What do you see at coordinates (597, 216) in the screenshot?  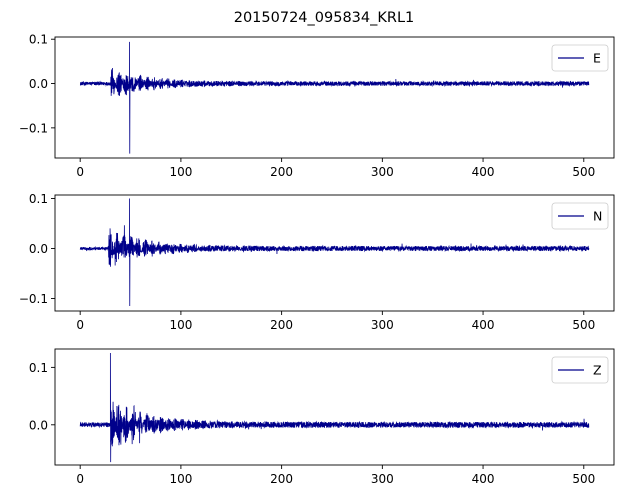 I see `legend-label: N` at bounding box center [597, 216].